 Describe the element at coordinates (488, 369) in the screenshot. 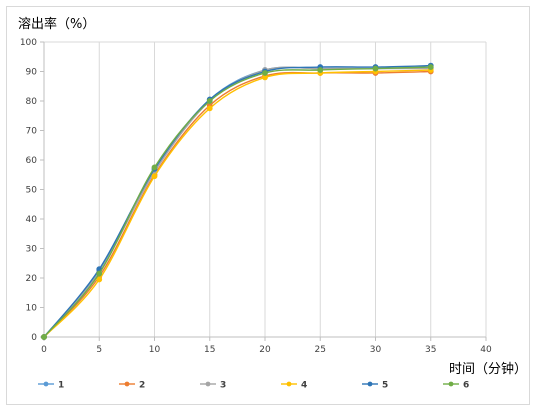

I see `x-axis-title: 时间（分钟）` at that location.